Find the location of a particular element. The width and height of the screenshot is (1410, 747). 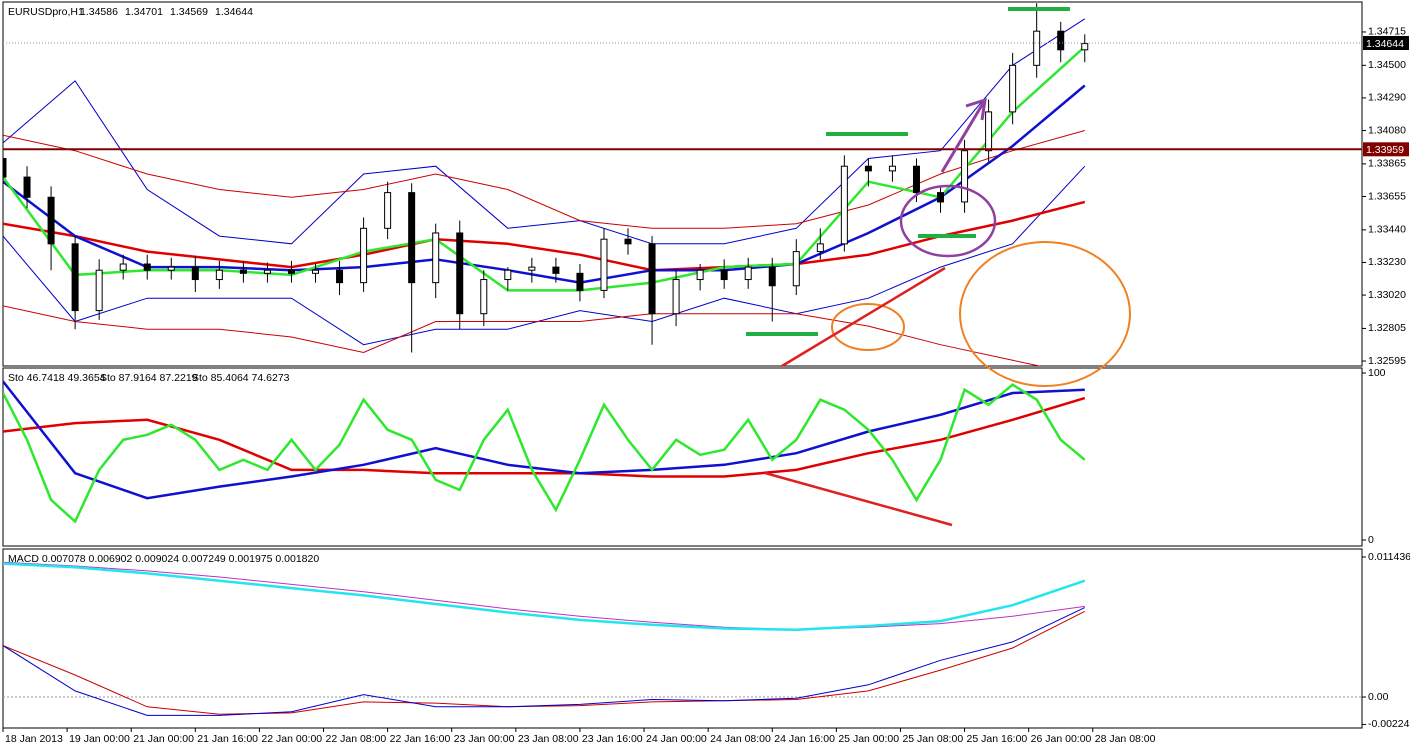

x-tick-label: 25 Jan 16:00 is located at coordinates (997, 739).